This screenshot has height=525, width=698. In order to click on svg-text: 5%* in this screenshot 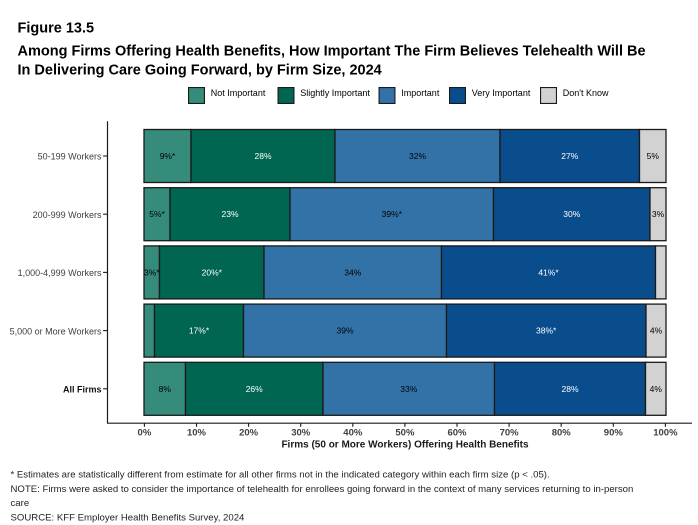, I will do `click(157, 214)`.